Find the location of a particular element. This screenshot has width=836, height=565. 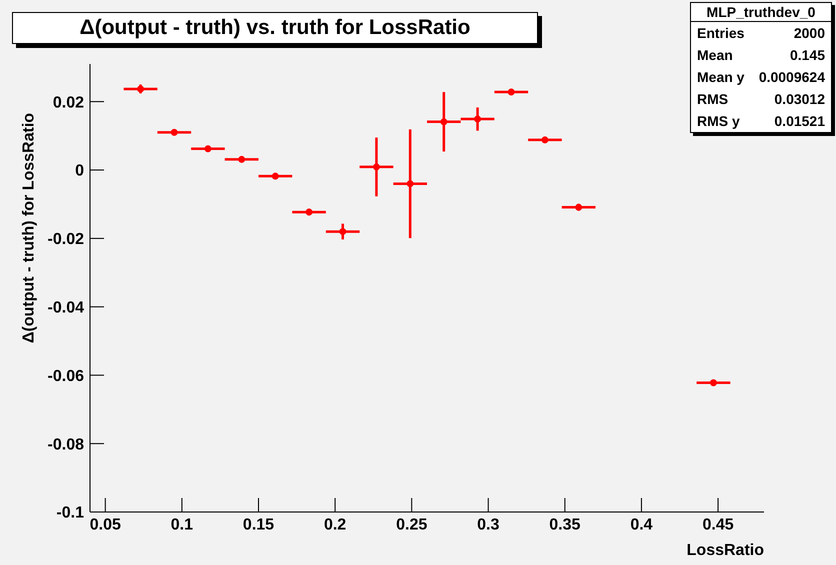

y-tick-label: 0.02 is located at coordinates (68, 103).